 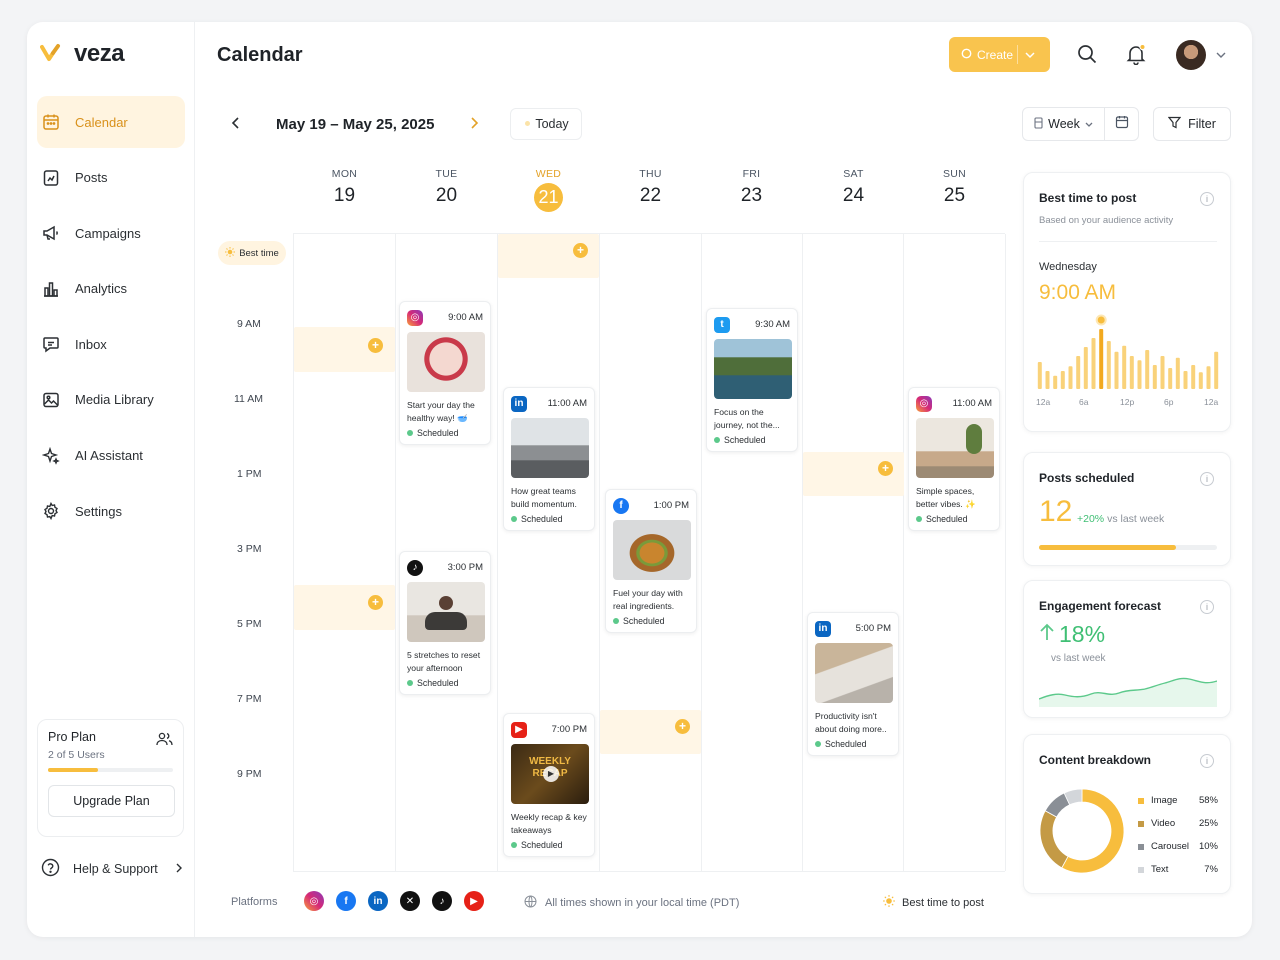 What do you see at coordinates (751, 187) in the screenshot?
I see `day-header-fri: FRI 23` at bounding box center [751, 187].